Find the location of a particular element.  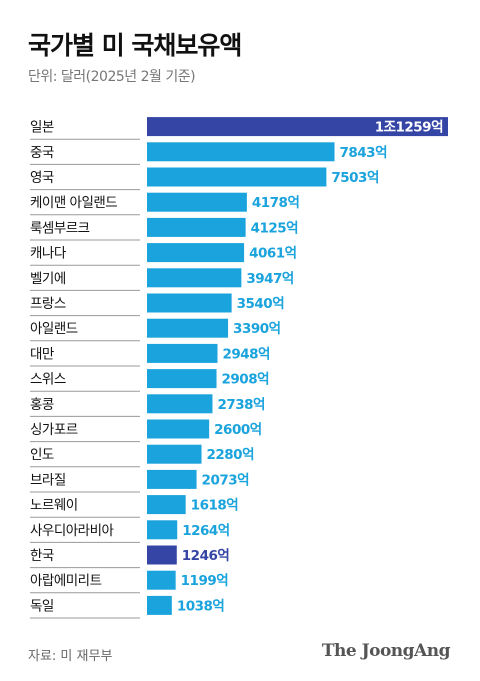

value-label-row-4: 4125억 is located at coordinates (275, 228).